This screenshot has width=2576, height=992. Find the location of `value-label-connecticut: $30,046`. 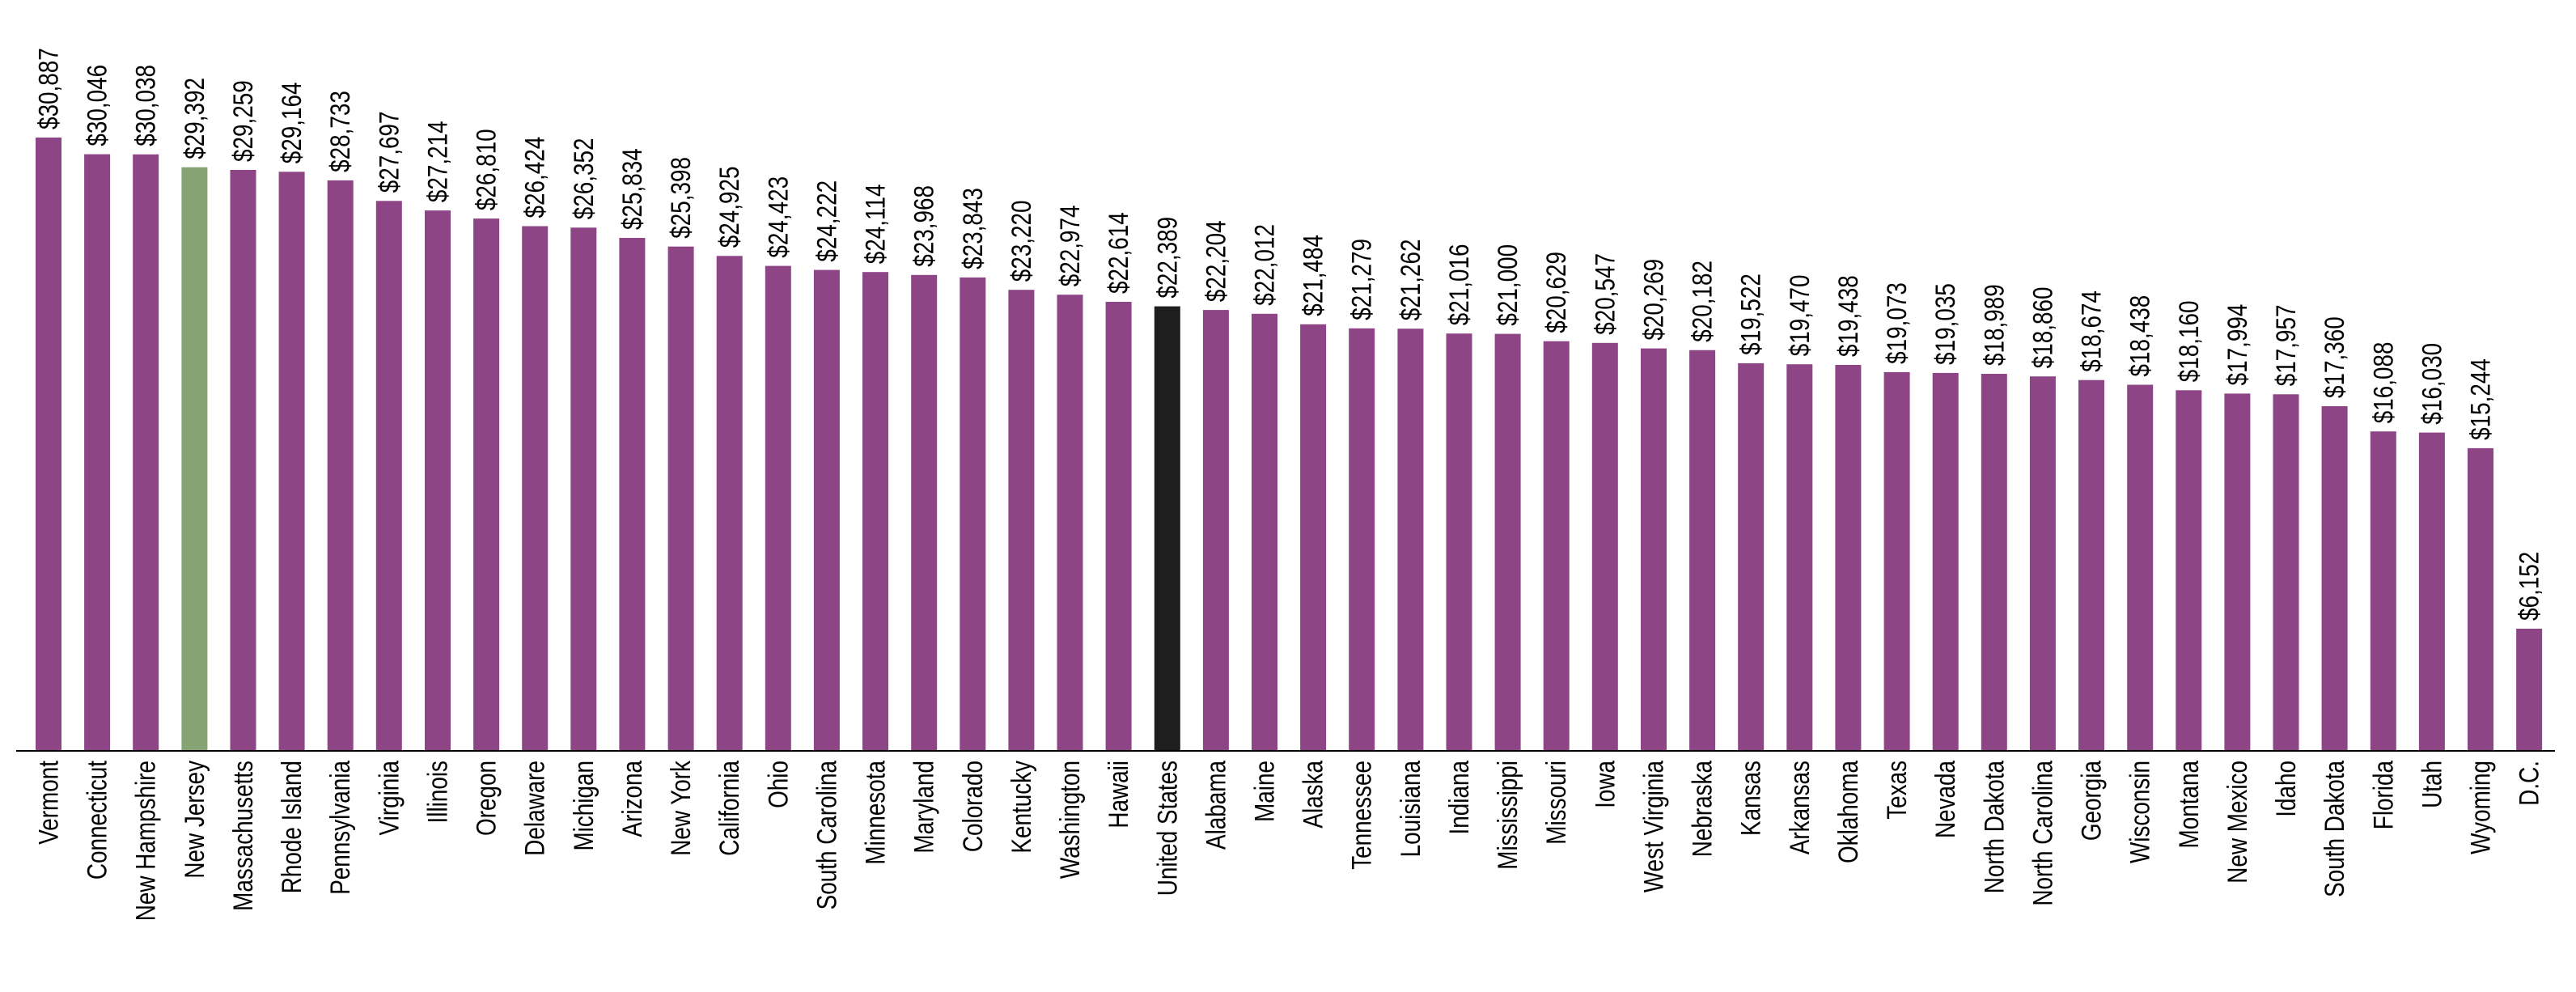

value-label-connecticut: $30,046 is located at coordinates (97, 105).